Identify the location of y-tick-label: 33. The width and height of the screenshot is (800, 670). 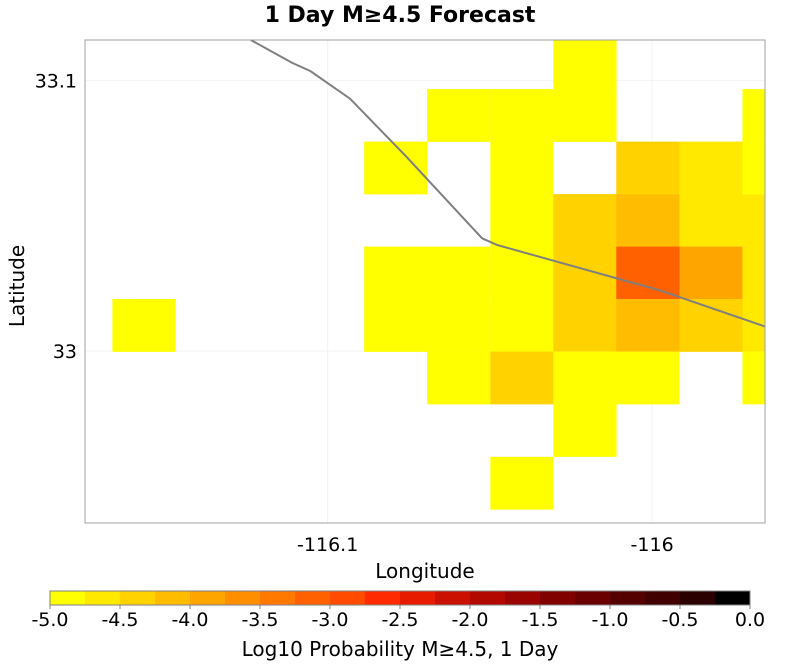
(65, 352).